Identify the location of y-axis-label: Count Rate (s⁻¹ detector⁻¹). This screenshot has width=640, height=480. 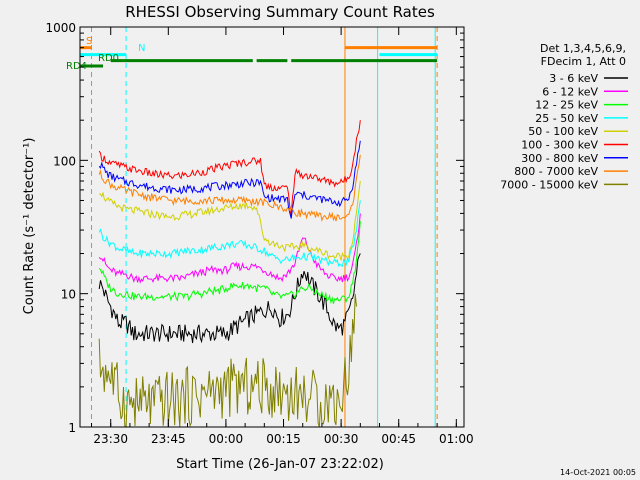
(29, 226).